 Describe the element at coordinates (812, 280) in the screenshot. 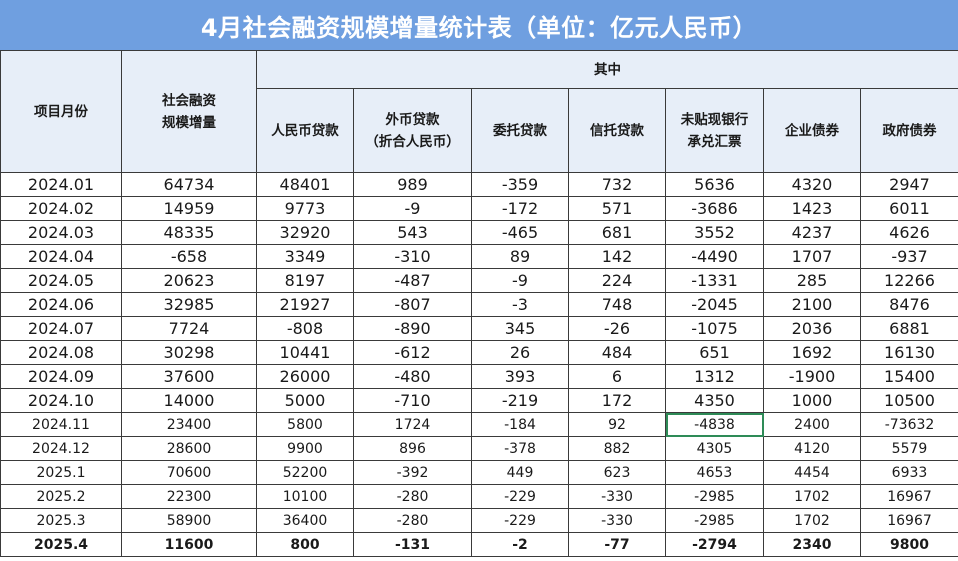

I see `cell-corporate-bonds: 285` at that location.